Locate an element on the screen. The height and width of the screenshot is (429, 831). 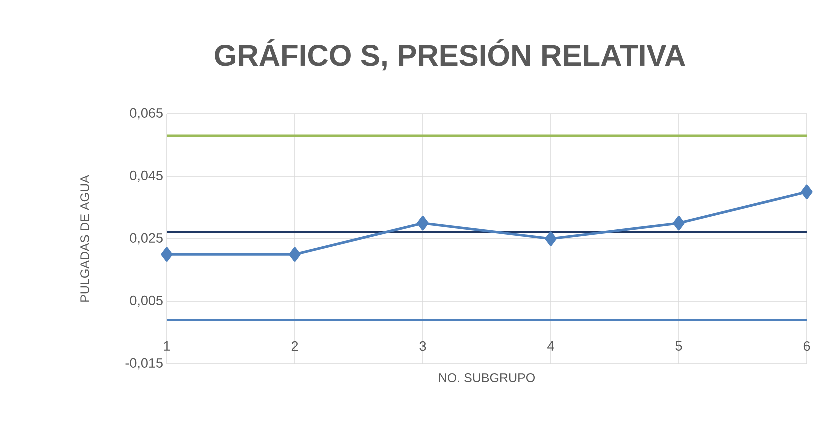
x-tick-label: 4 is located at coordinates (551, 346).